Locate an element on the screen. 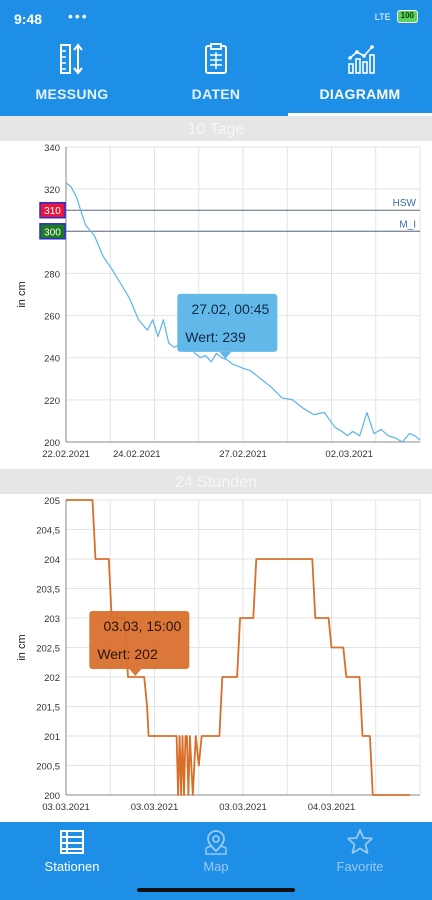  tooltip: 27.02, 00:45 Wert: 239 is located at coordinates (227, 326).